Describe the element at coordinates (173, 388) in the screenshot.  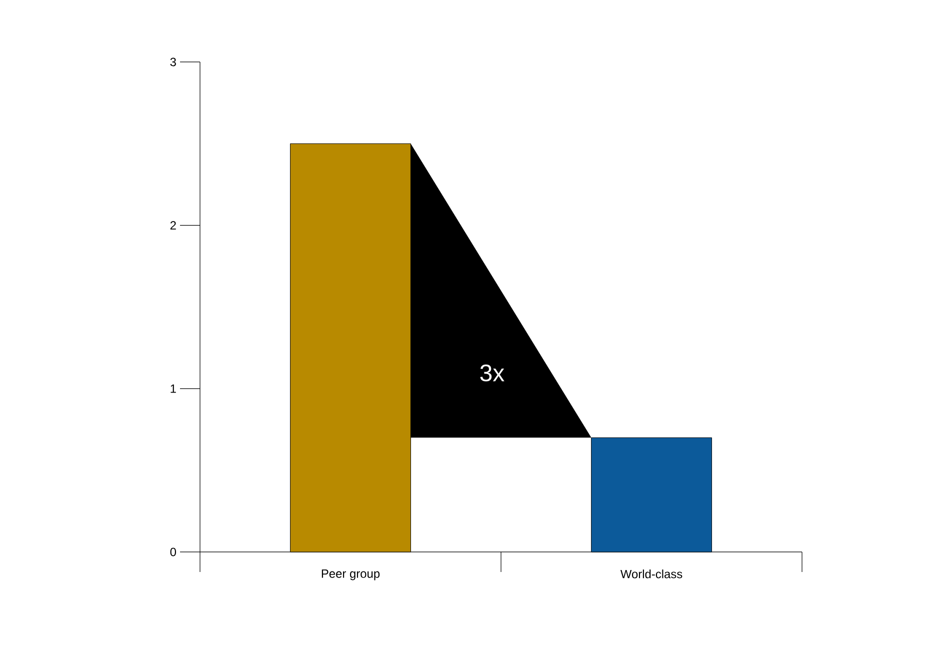
I see `y-tick-label: 1` at that location.